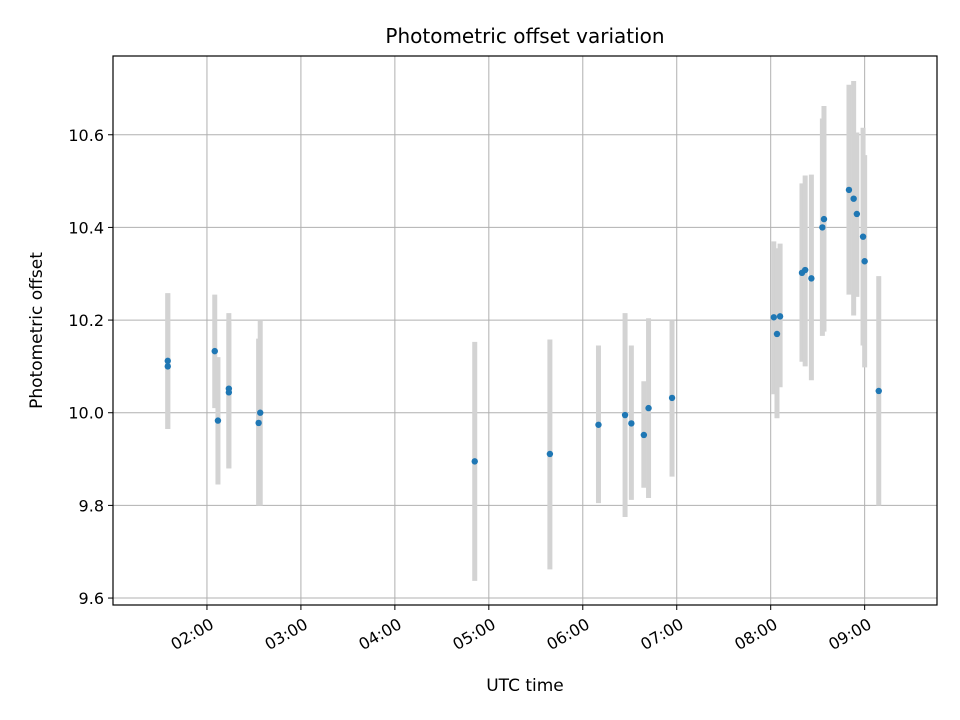 The image size is (960, 720). What do you see at coordinates (86, 320) in the screenshot?
I see `y-tick-label: 10.2` at bounding box center [86, 320].